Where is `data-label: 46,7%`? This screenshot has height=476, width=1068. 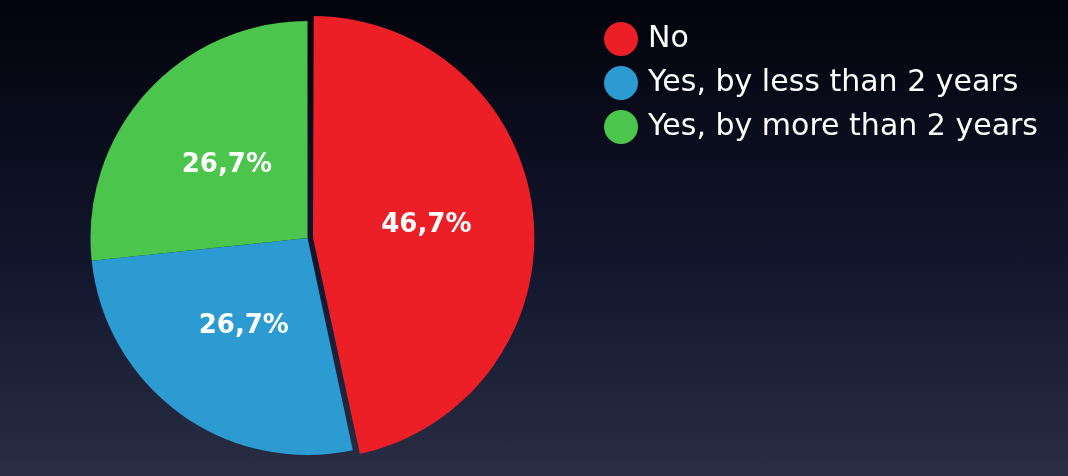
data-label: 46,7% is located at coordinates (426, 223).